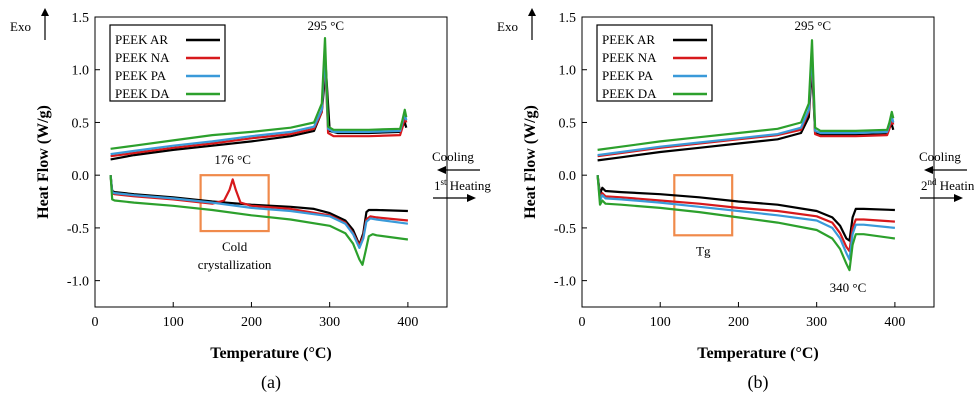 This screenshot has height=396, width=974. What do you see at coordinates (235, 264) in the screenshot?
I see `box-label-line2: crystallization` at bounding box center [235, 264].